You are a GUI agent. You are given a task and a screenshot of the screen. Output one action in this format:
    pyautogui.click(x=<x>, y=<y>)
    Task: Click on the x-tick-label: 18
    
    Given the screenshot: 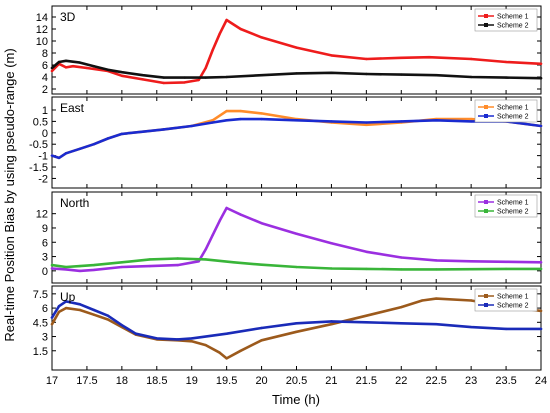 What is the action you would take?
    pyautogui.click(x=122, y=381)
    